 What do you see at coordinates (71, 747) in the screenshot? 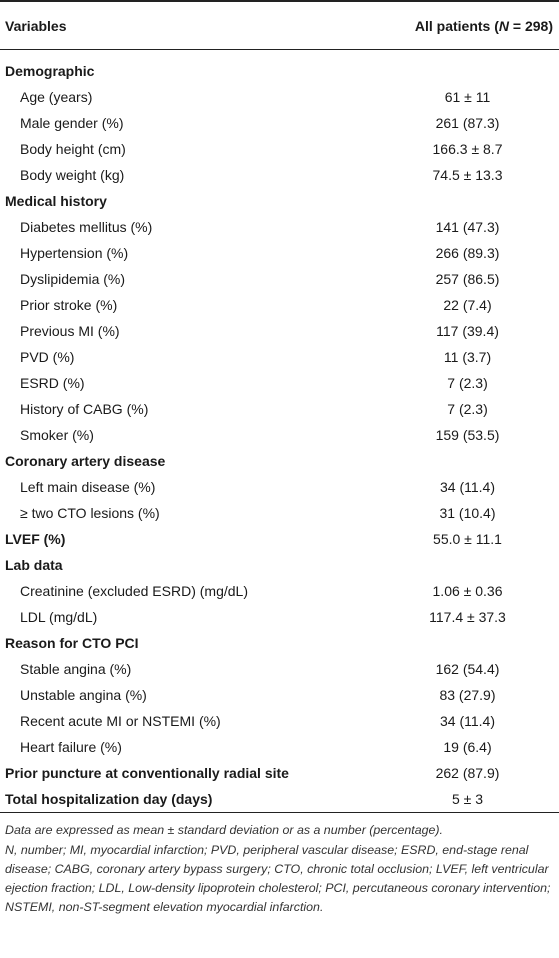
I see `variable-label: Heart failure (%)` at bounding box center [71, 747].